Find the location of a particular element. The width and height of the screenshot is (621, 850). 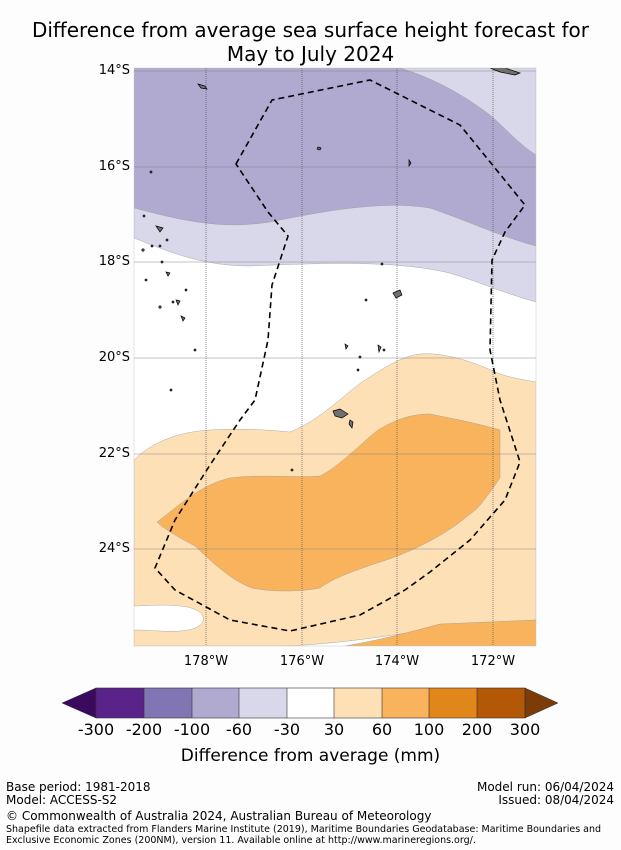

lon-label-174w: 174°W is located at coordinates (397, 661).